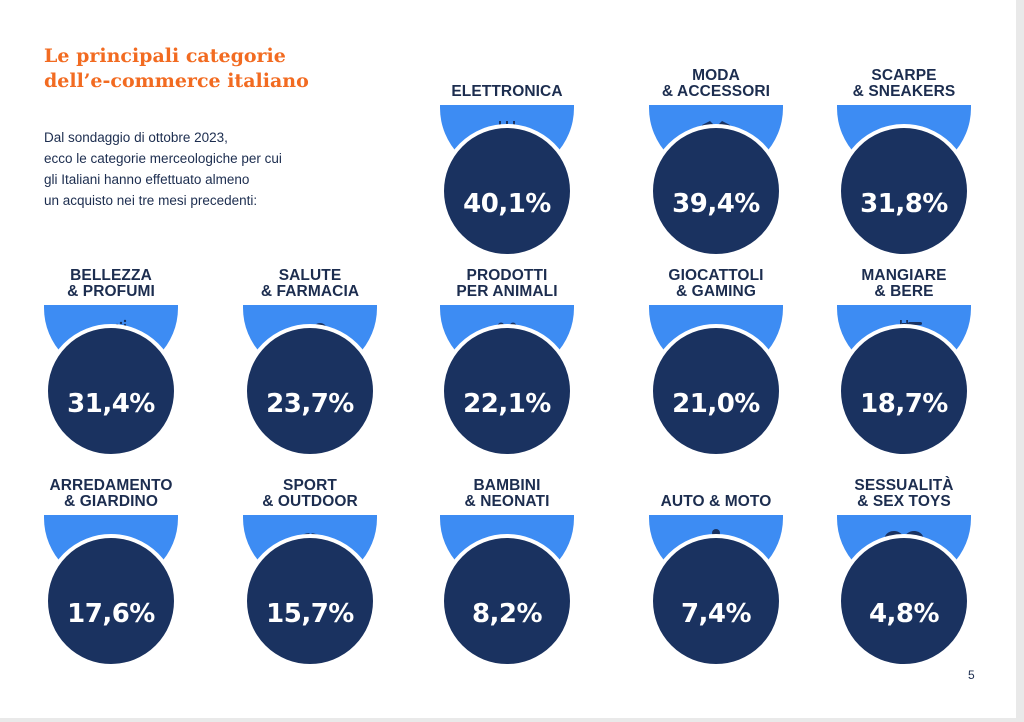  What do you see at coordinates (507, 404) in the screenshot?
I see `category-value: 22,1%` at bounding box center [507, 404].